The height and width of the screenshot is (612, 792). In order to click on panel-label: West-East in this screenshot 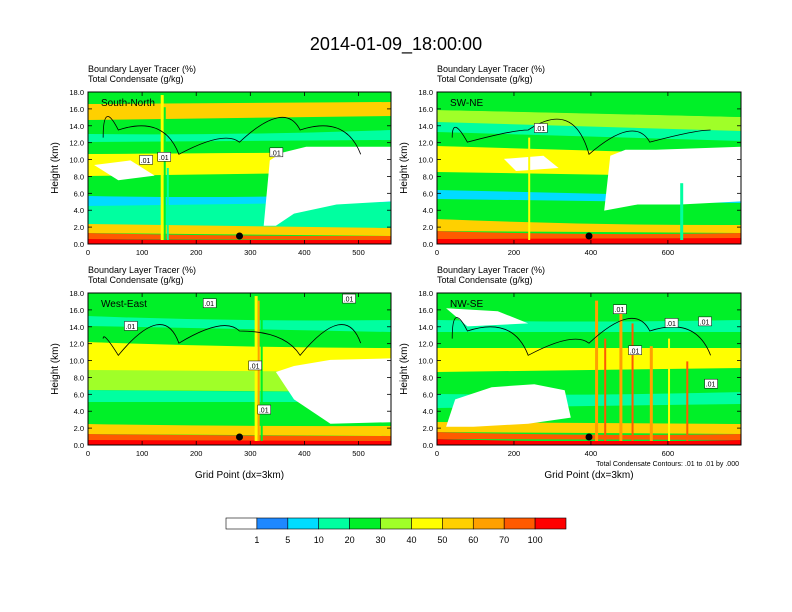, I will do `click(124, 304)`.